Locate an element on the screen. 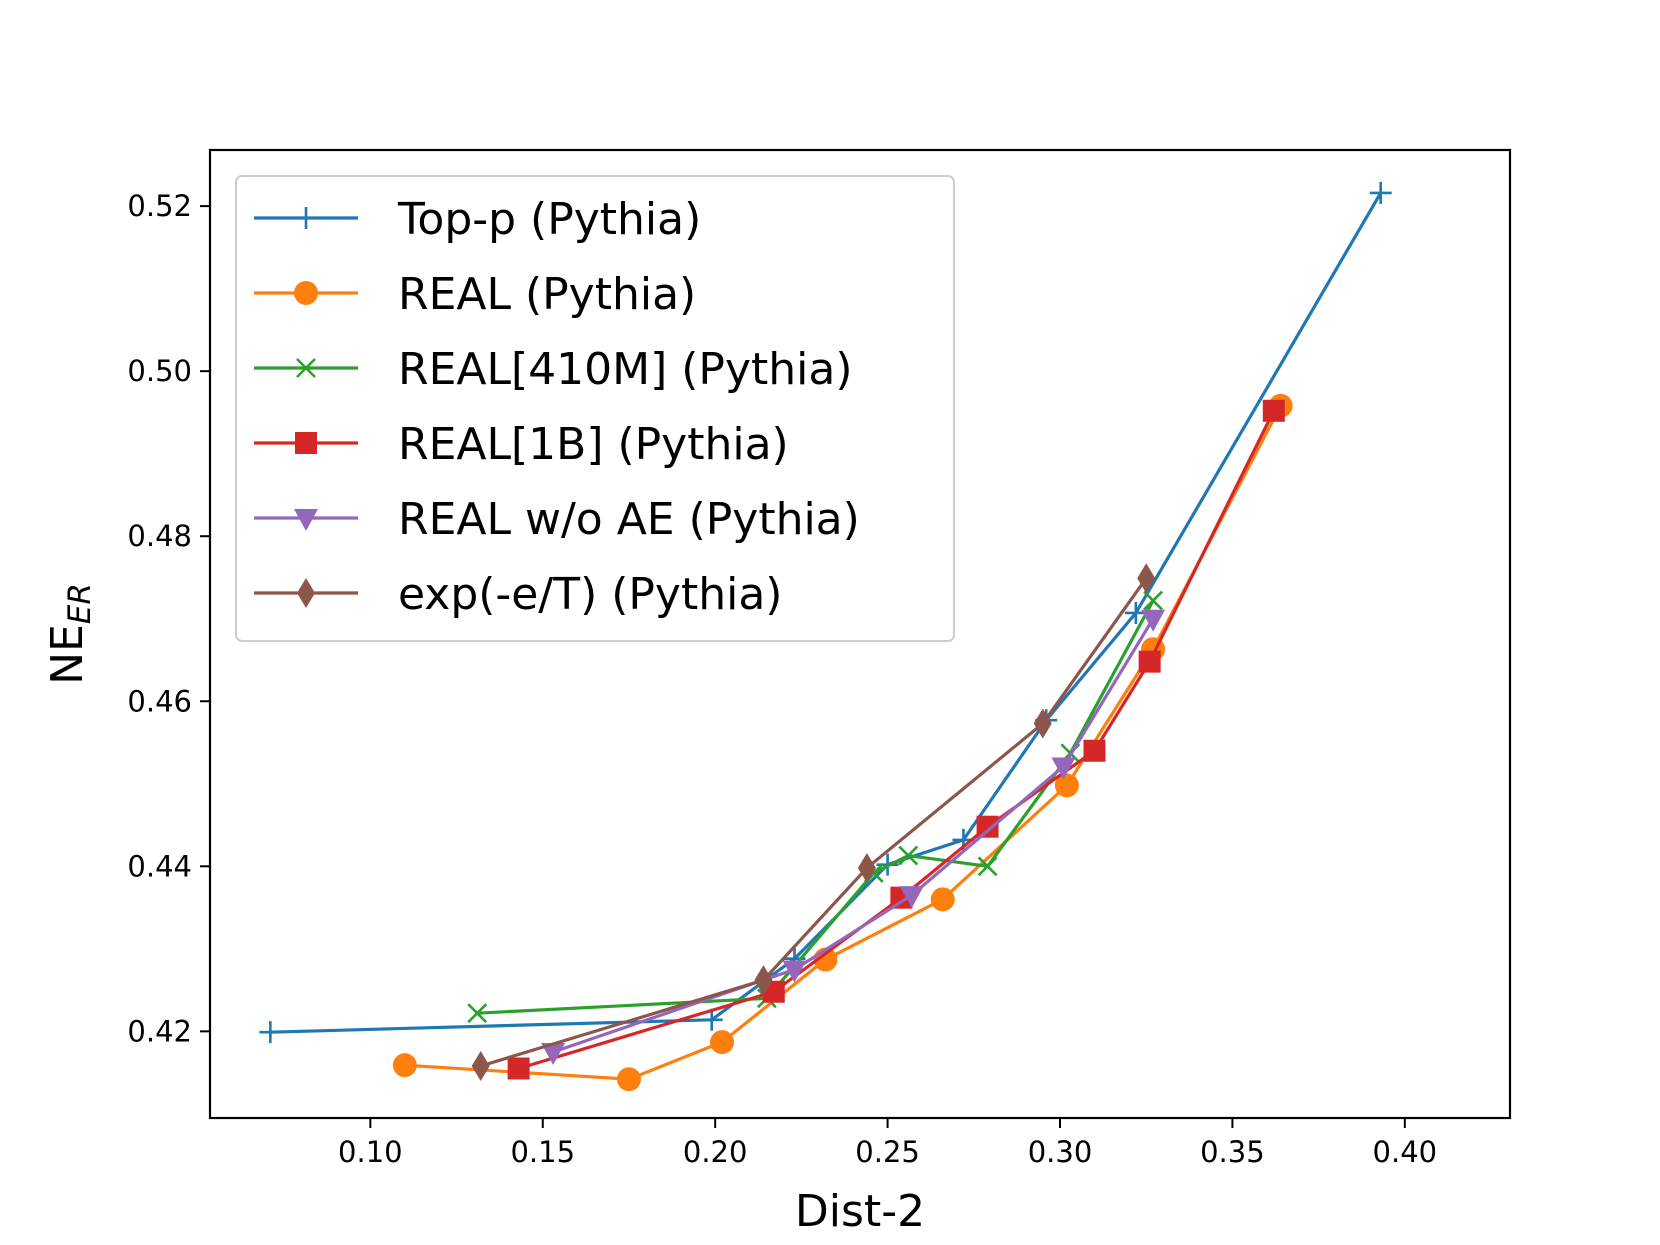 The width and height of the screenshot is (1660, 1245). x-tick-label: 0.40 is located at coordinates (1405, 1152).